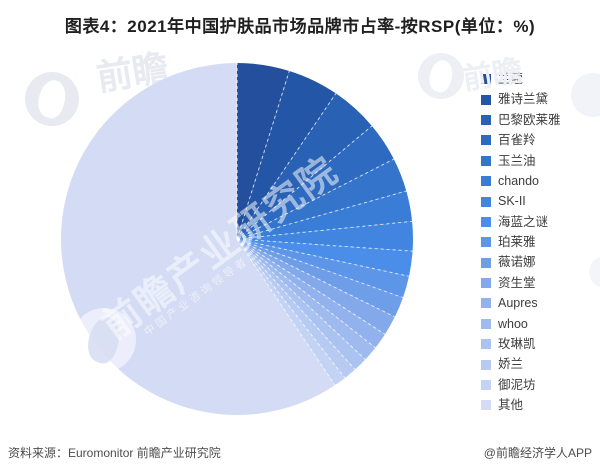 The image size is (600, 474). I want to click on pie-slice-资生堂, so click(316, 287).